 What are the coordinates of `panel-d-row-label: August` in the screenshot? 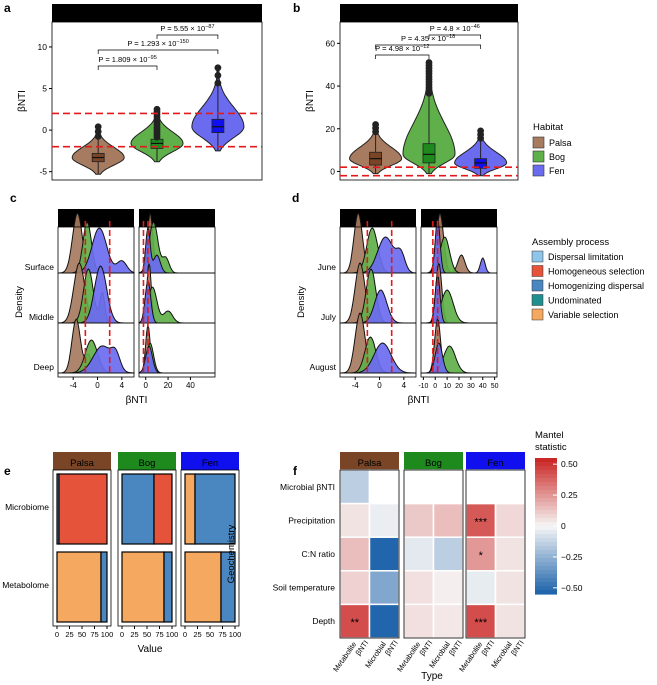 It's located at (323, 367).